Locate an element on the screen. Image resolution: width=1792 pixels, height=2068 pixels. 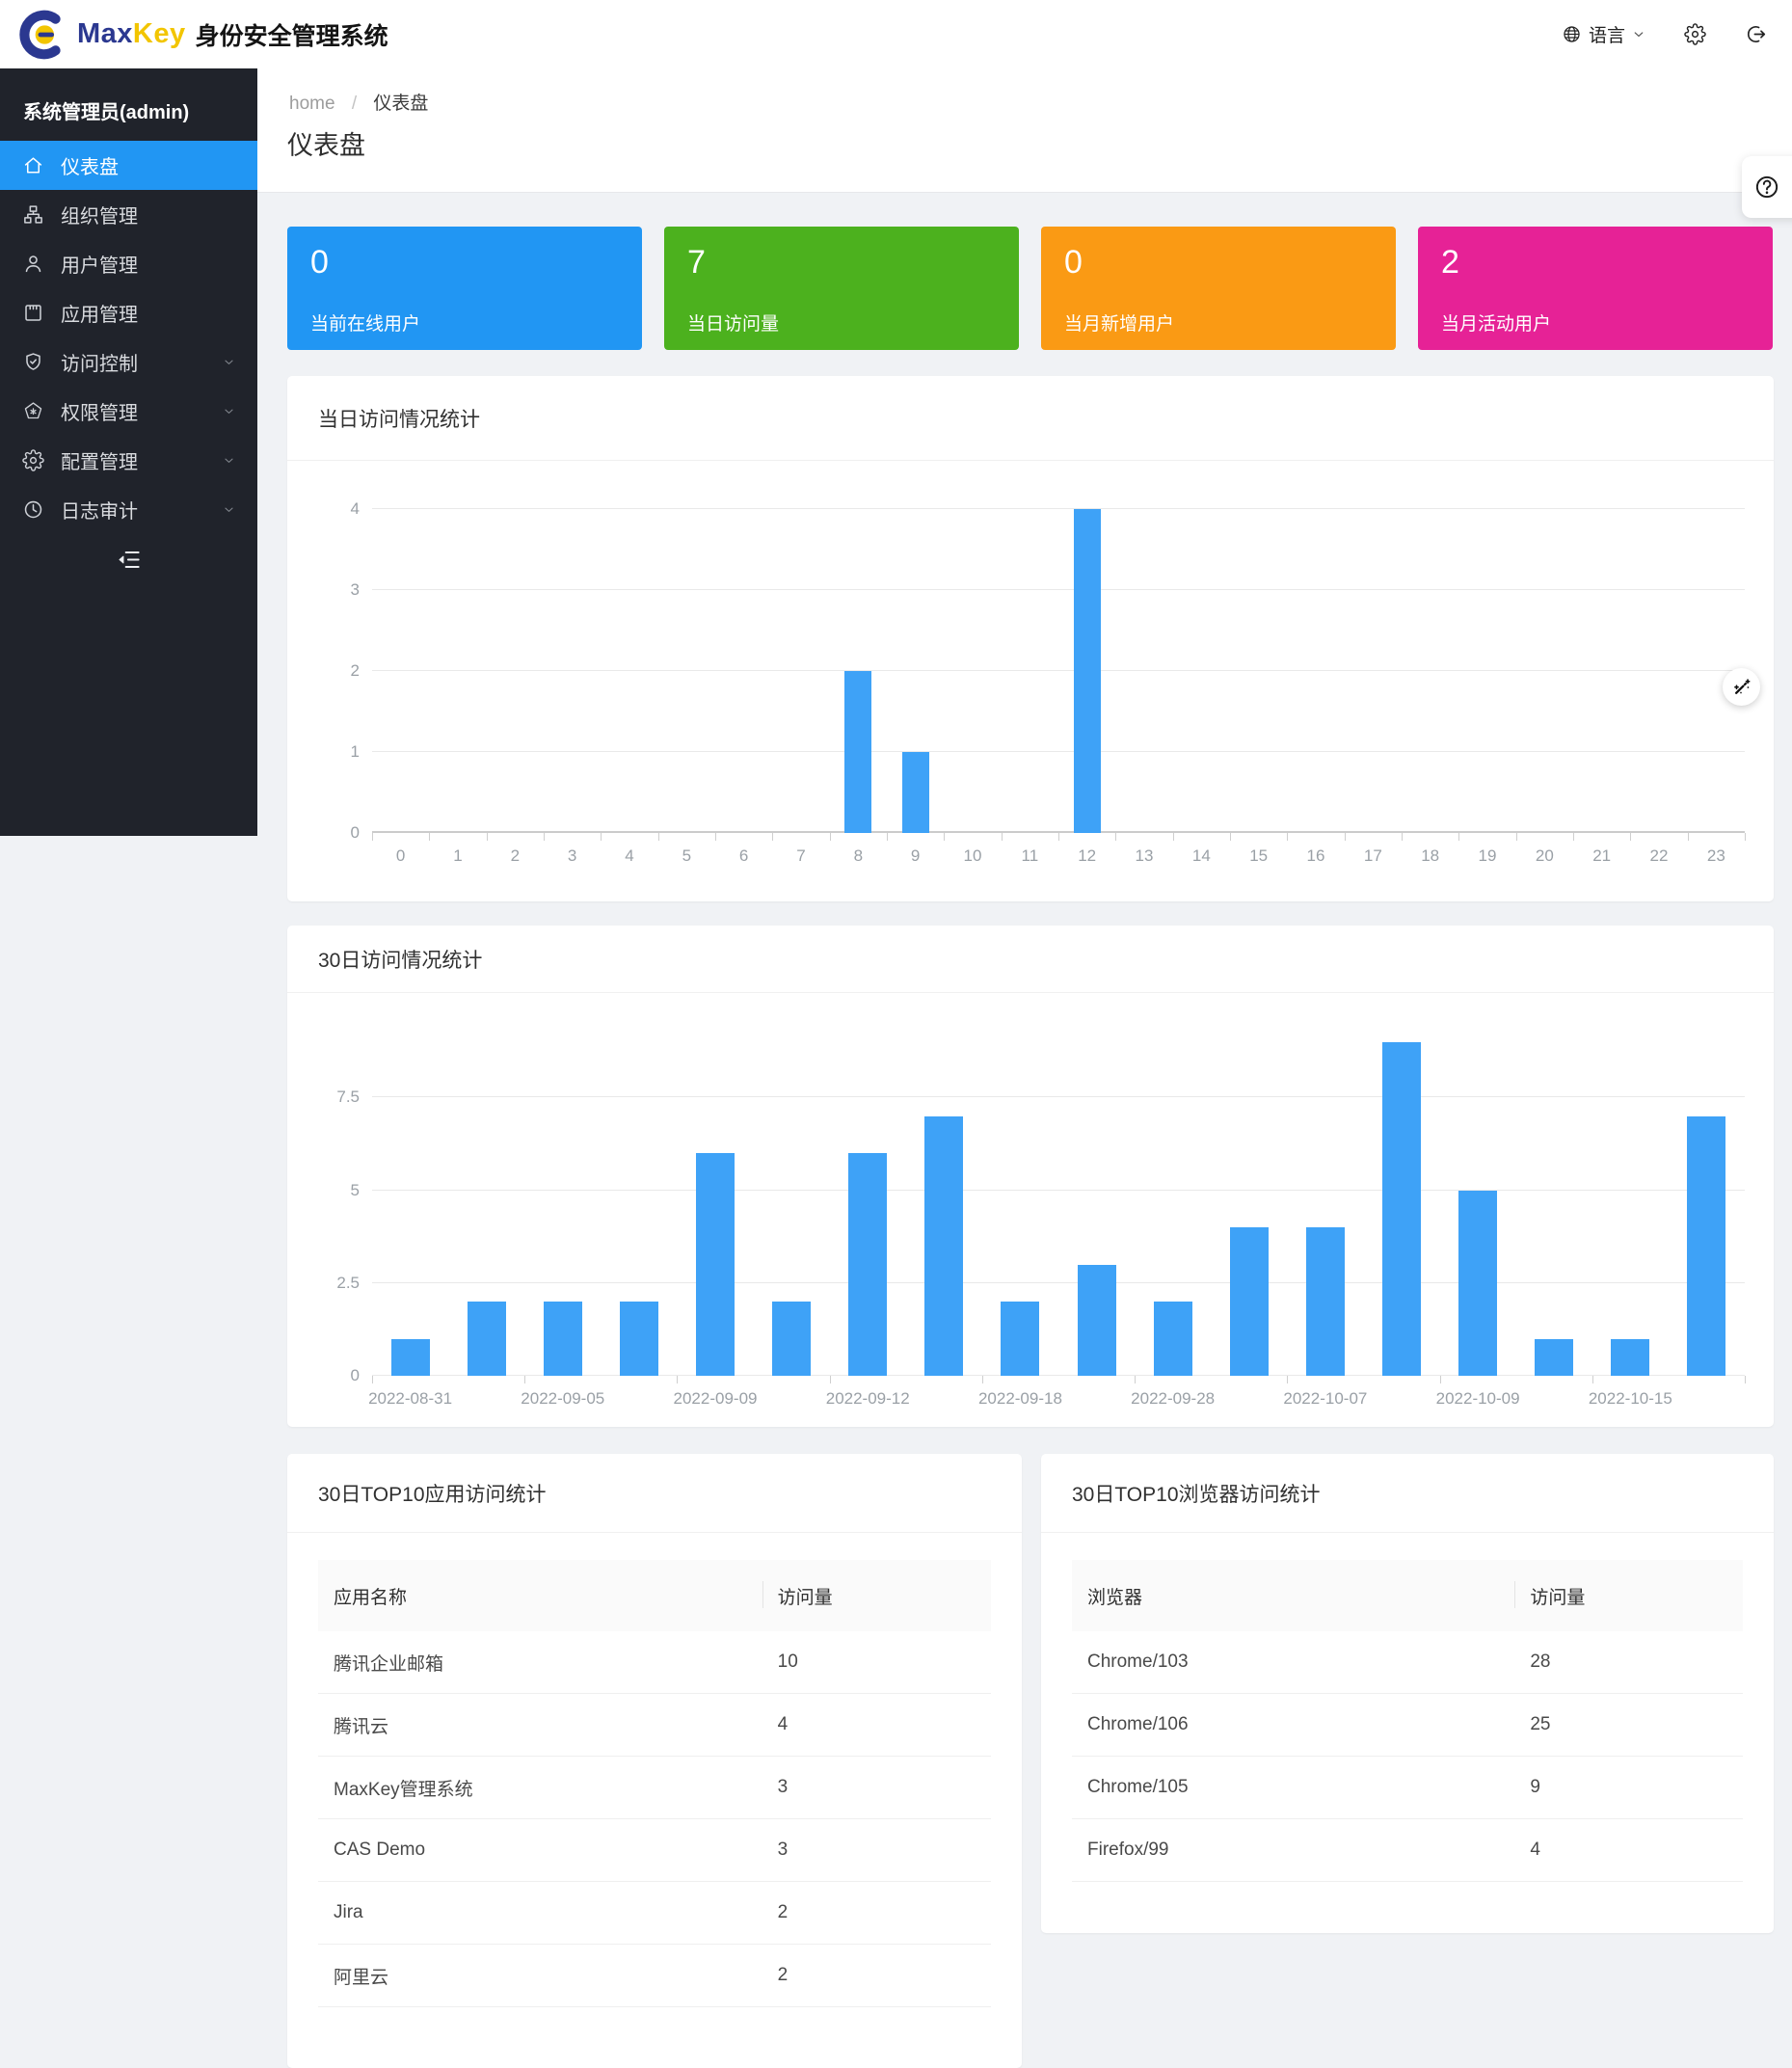
language-menu: 语言 is located at coordinates (1603, 34).